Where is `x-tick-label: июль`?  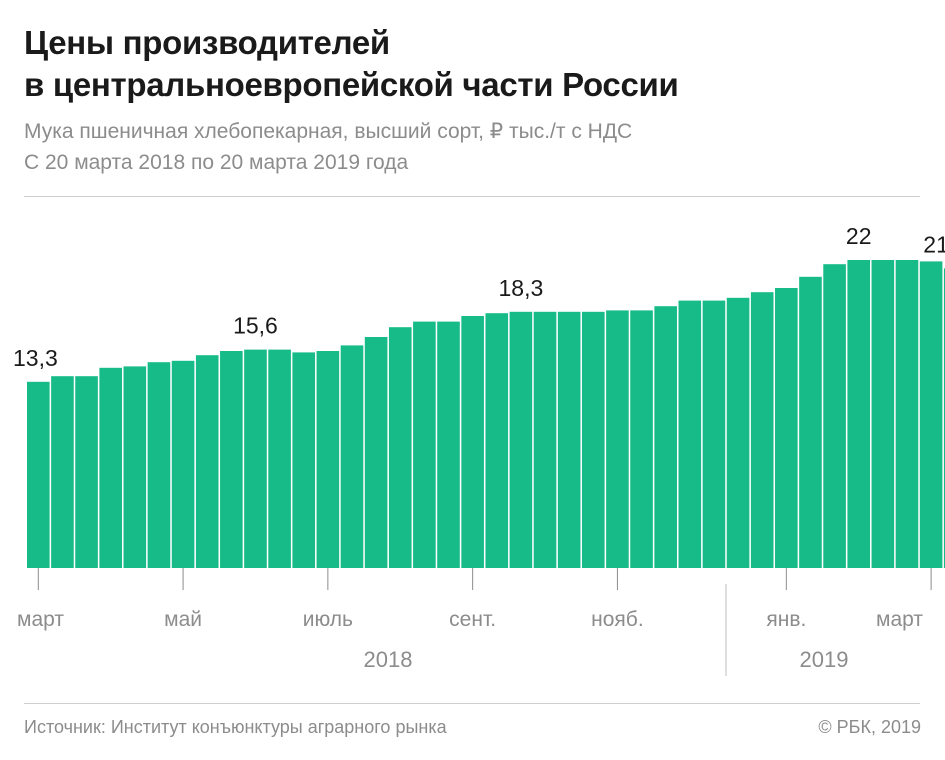 x-tick-label: июль is located at coordinates (328, 619).